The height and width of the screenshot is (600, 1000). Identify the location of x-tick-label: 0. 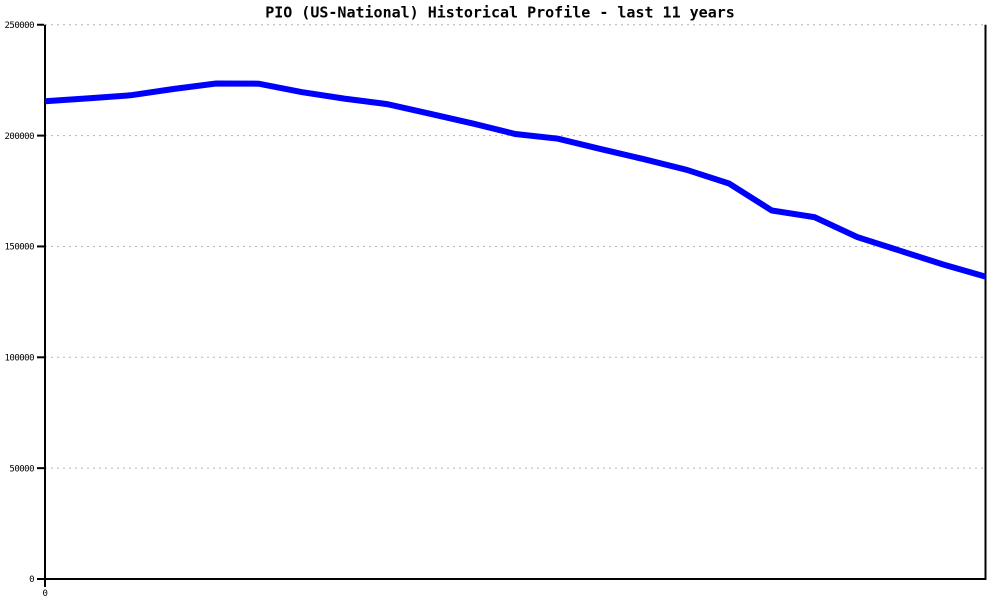
(45, 594).